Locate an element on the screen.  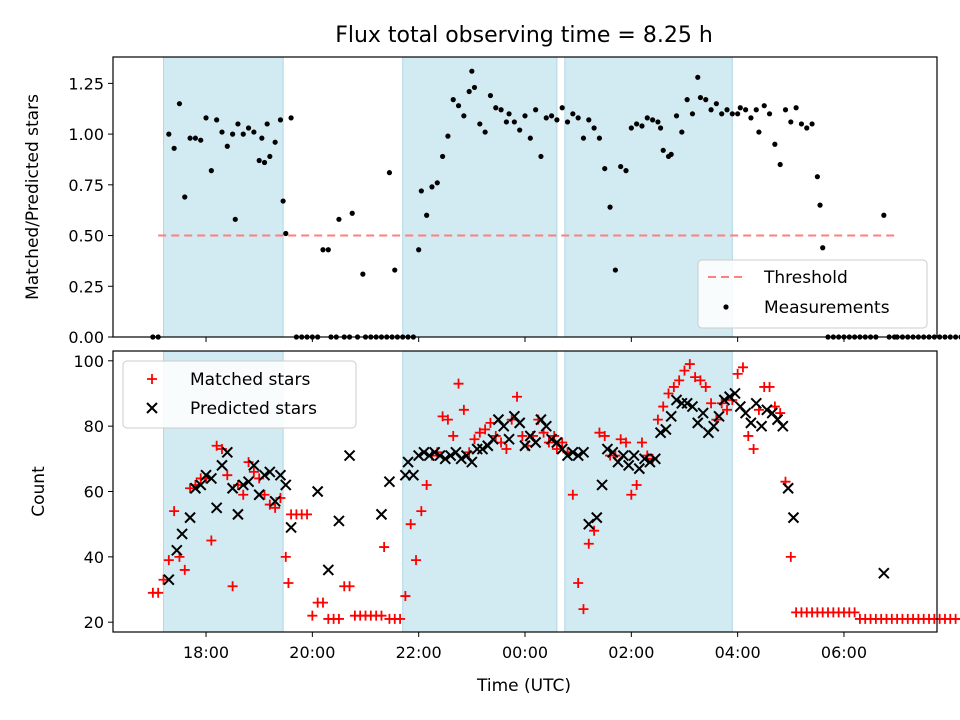
y-tick-label: 1.00 is located at coordinates (86, 134).